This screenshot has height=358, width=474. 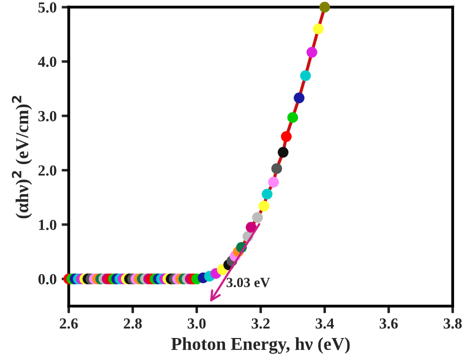 I want to click on x-tick-label: 3.4, so click(x=325, y=323).